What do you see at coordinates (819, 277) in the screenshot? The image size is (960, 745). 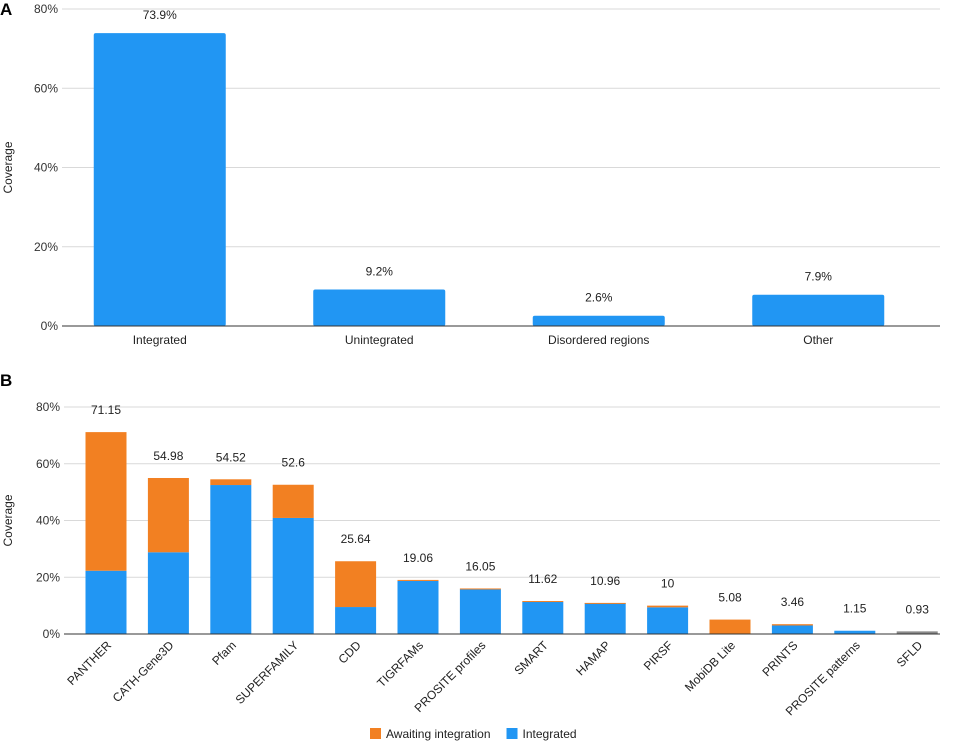 I see `data-label: 7.9%` at bounding box center [819, 277].